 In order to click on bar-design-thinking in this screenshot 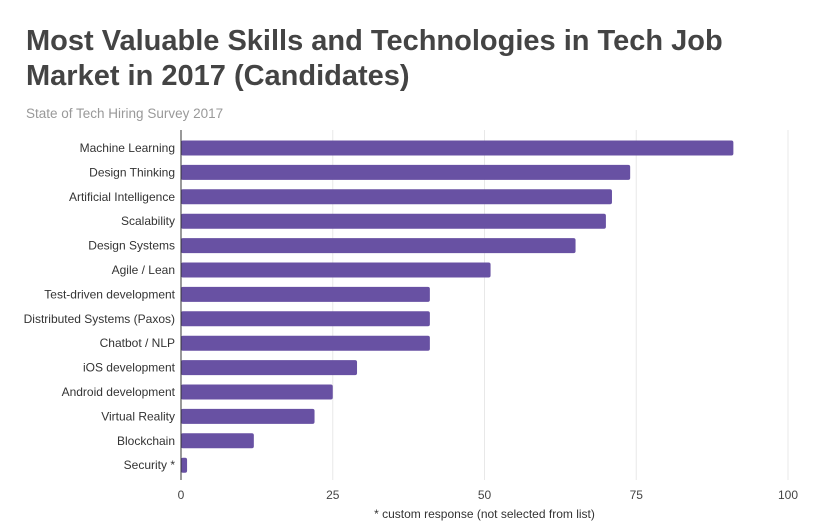, I will do `click(406, 172)`.